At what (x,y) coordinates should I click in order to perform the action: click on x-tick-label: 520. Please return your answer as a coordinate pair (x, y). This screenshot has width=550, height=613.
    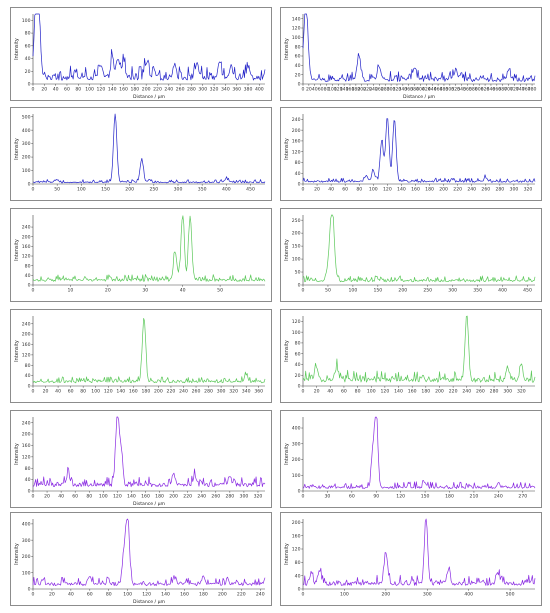
    Looking at the image, I should click on (455, 90).